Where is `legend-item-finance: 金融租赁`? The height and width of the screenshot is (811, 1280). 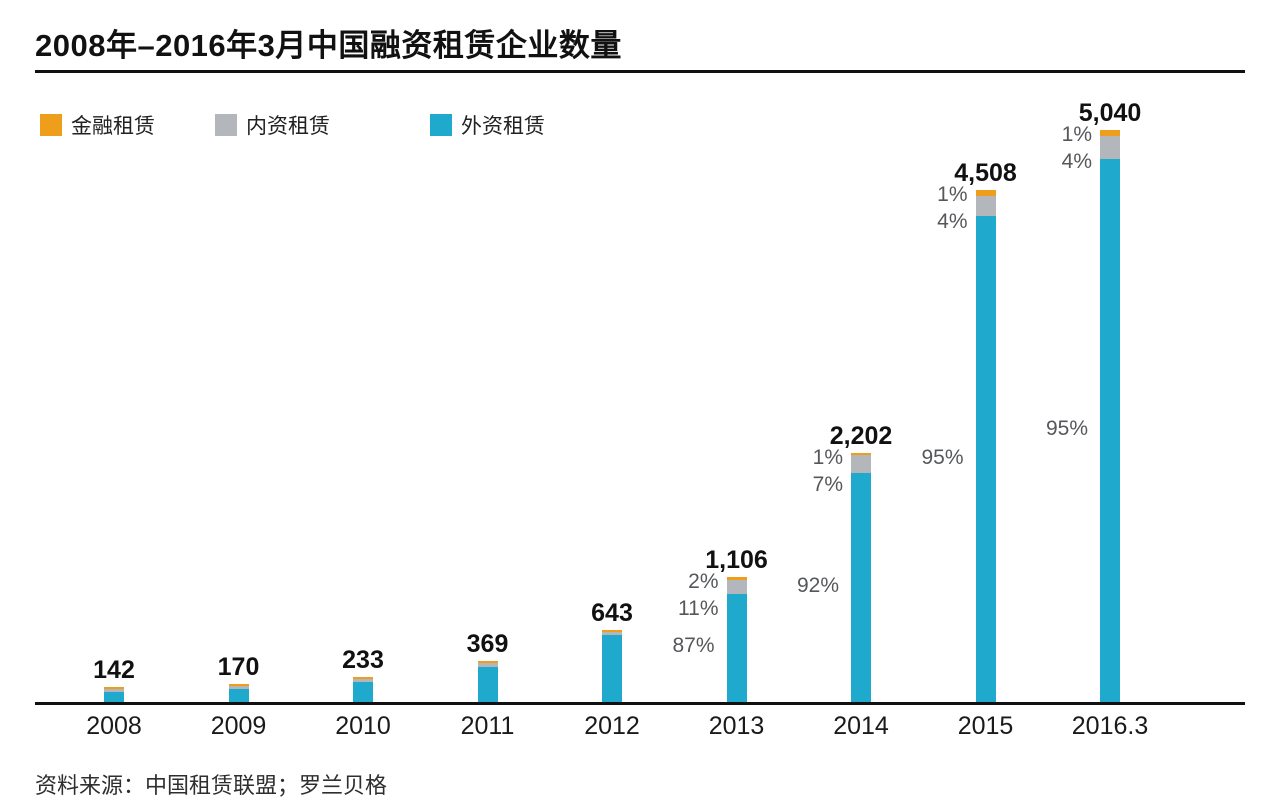
legend-item-finance: 金融租赁 is located at coordinates (97, 125).